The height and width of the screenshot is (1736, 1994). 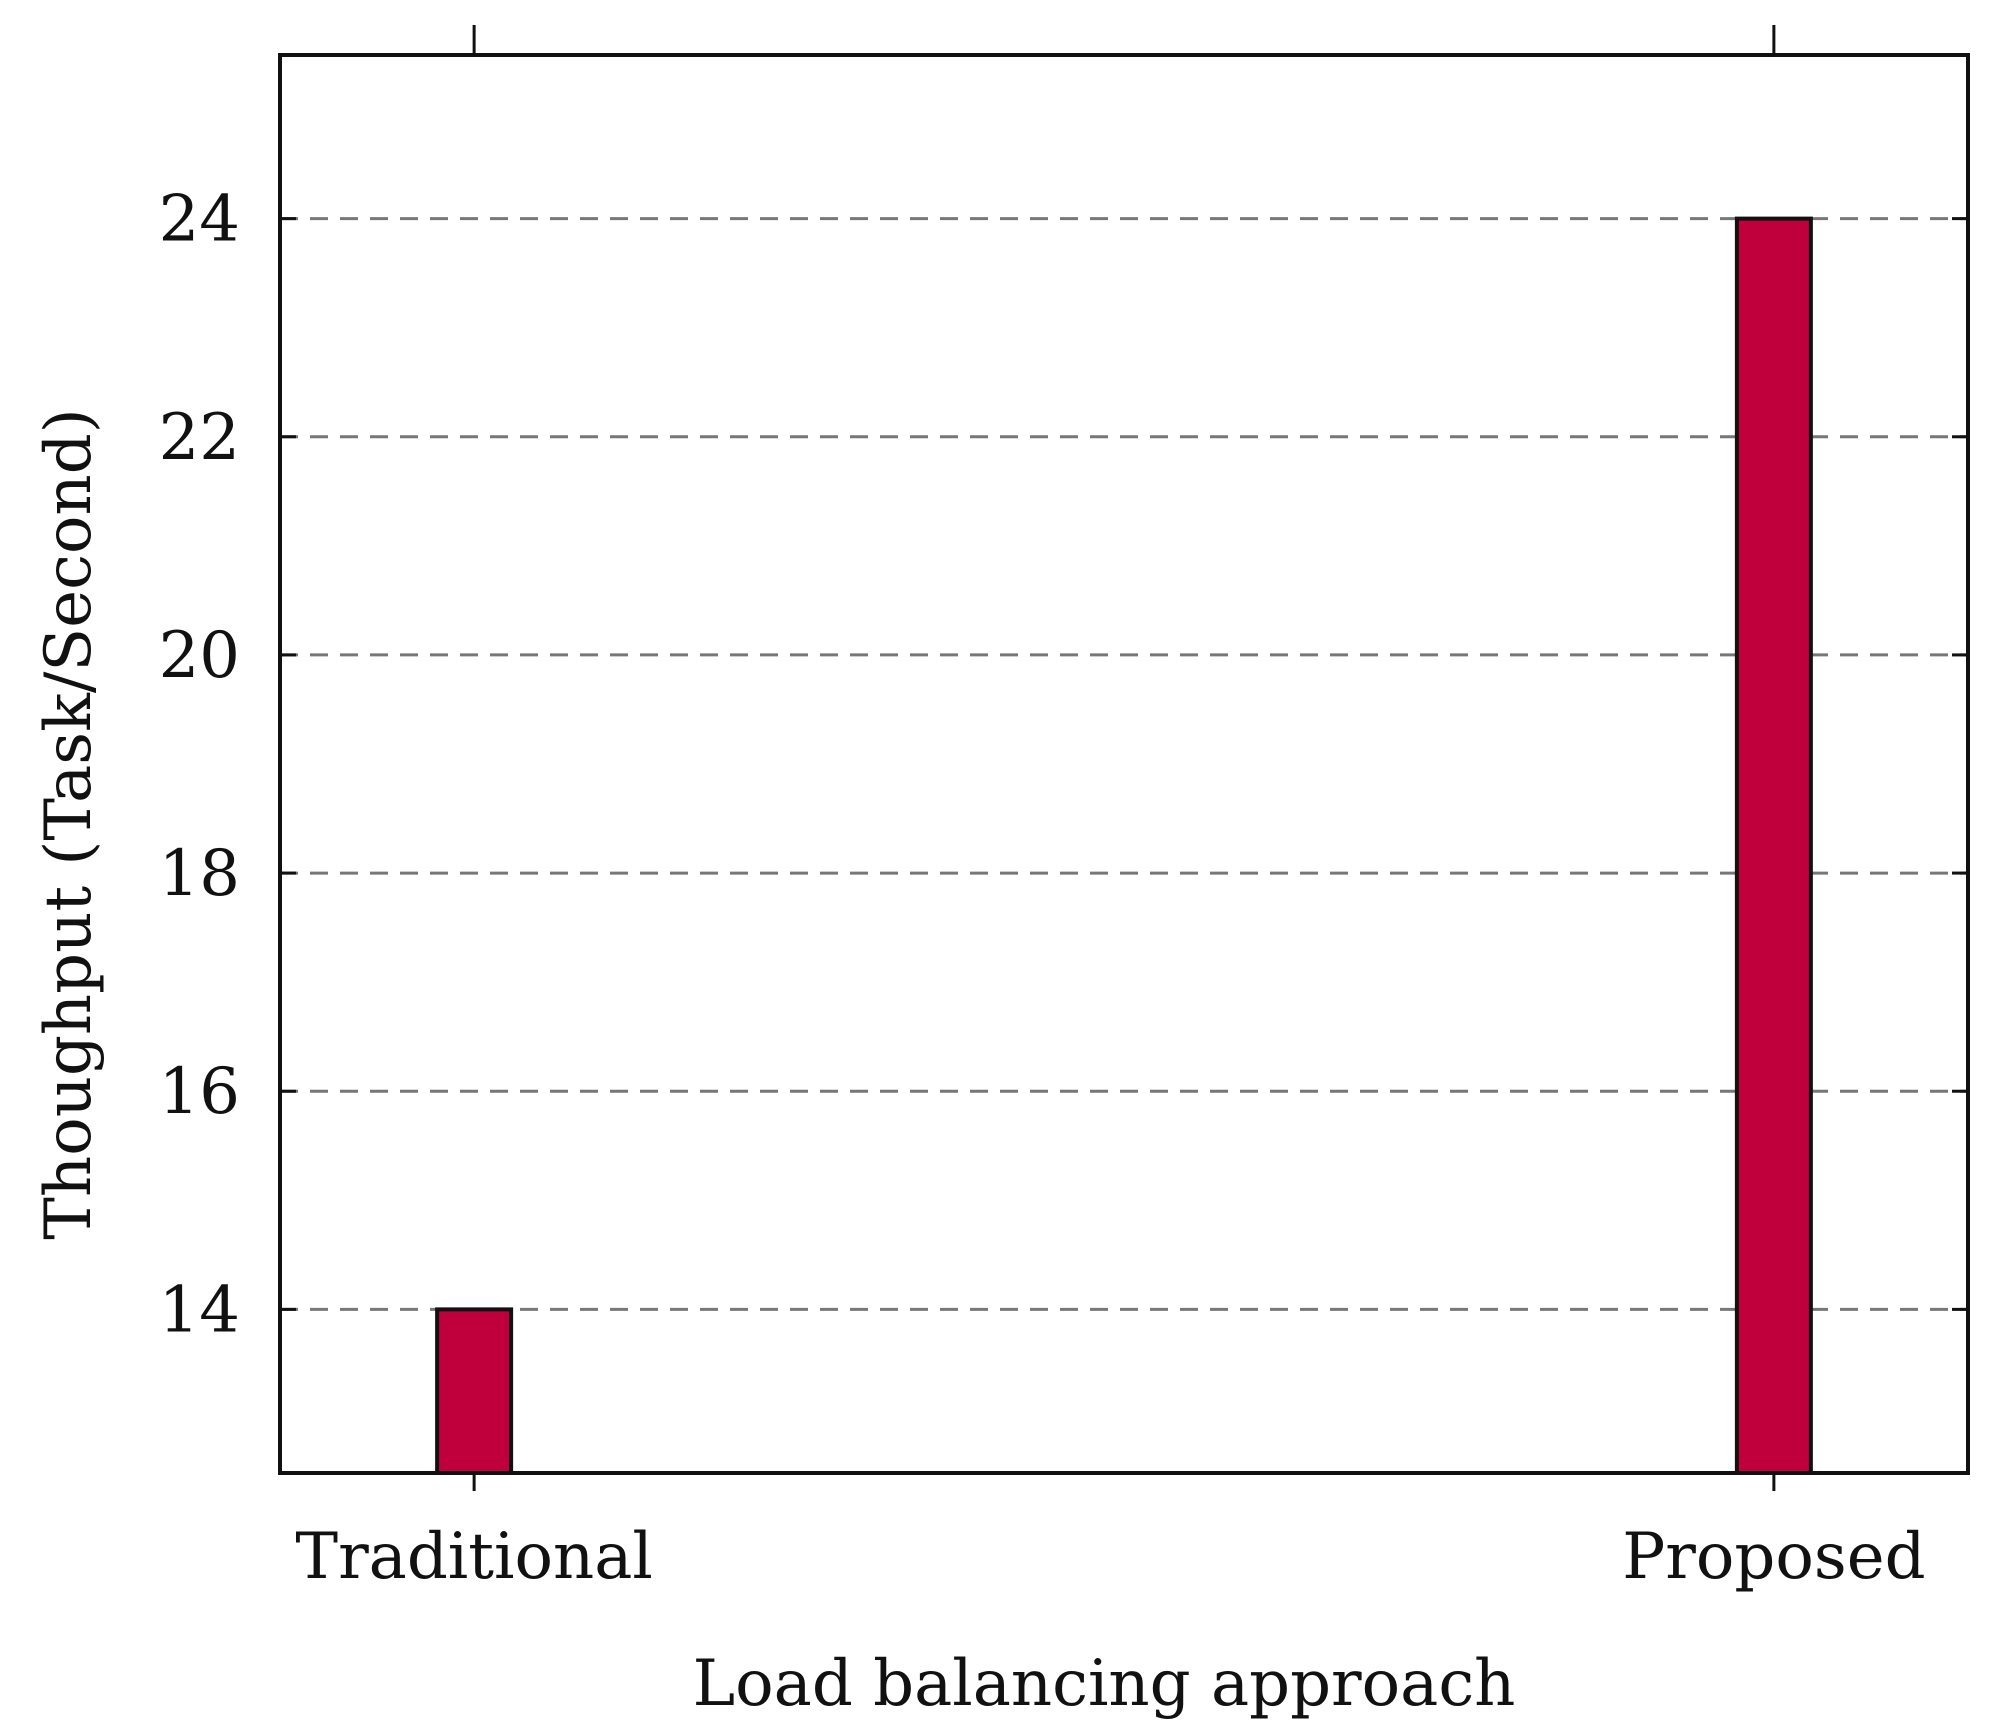 I want to click on y-tick-label-24: 24, so click(x=199, y=220).